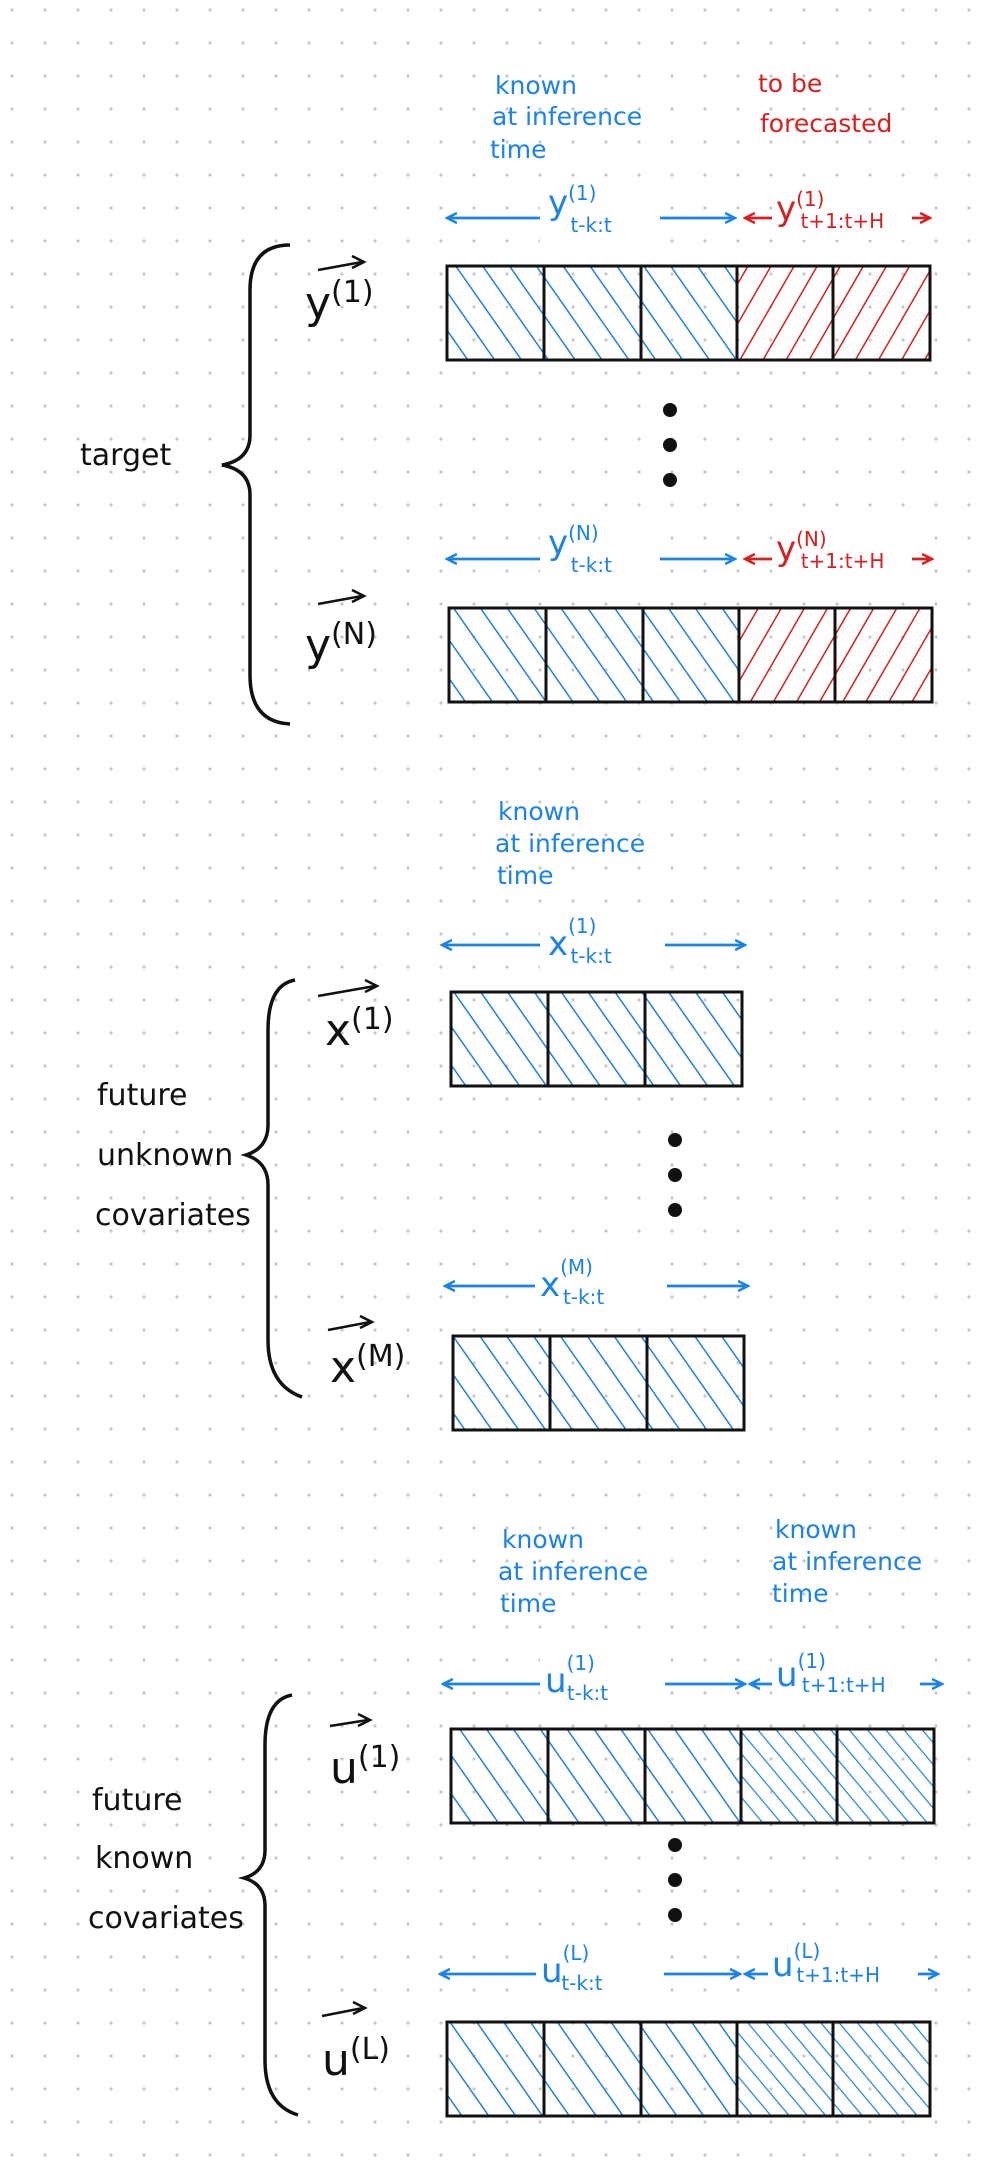 The width and height of the screenshot is (1000, 2164). I want to click on known-series-1-cells, so click(692, 1776).